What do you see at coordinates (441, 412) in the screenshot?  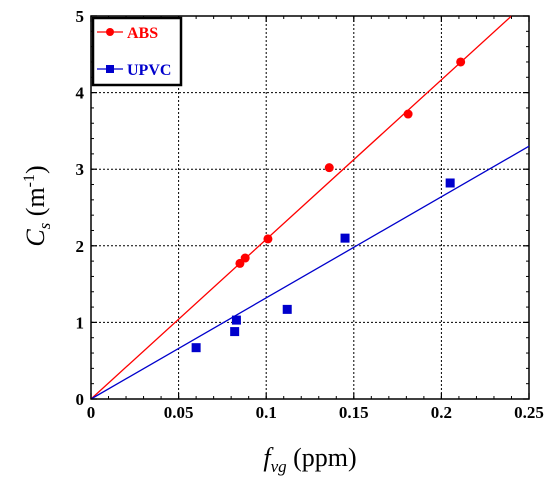 I see `x-tick-label: 0.2` at bounding box center [441, 412].